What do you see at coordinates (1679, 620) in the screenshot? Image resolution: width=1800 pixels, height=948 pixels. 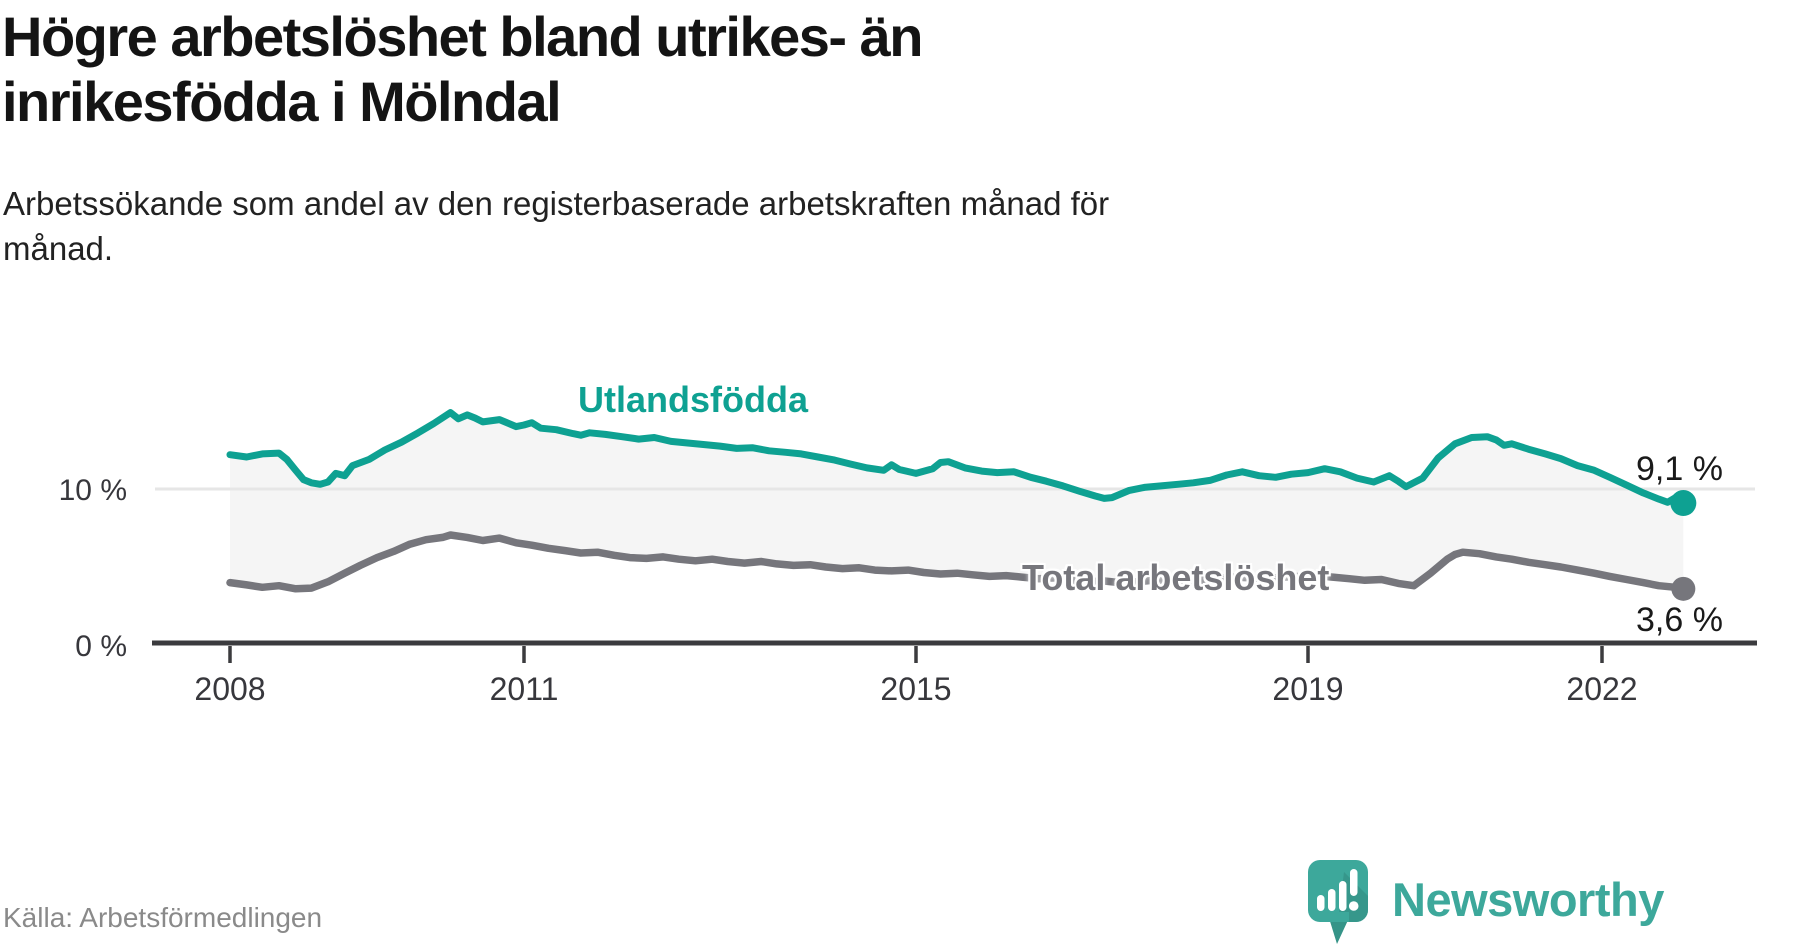 I see `end-value-label-total: 3,6 %` at bounding box center [1679, 620].